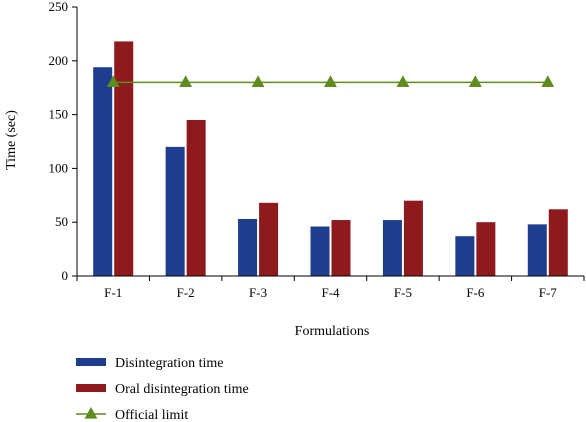 The height and width of the screenshot is (422, 586). I want to click on x-tick-label-f-6: F-6, so click(475, 292).